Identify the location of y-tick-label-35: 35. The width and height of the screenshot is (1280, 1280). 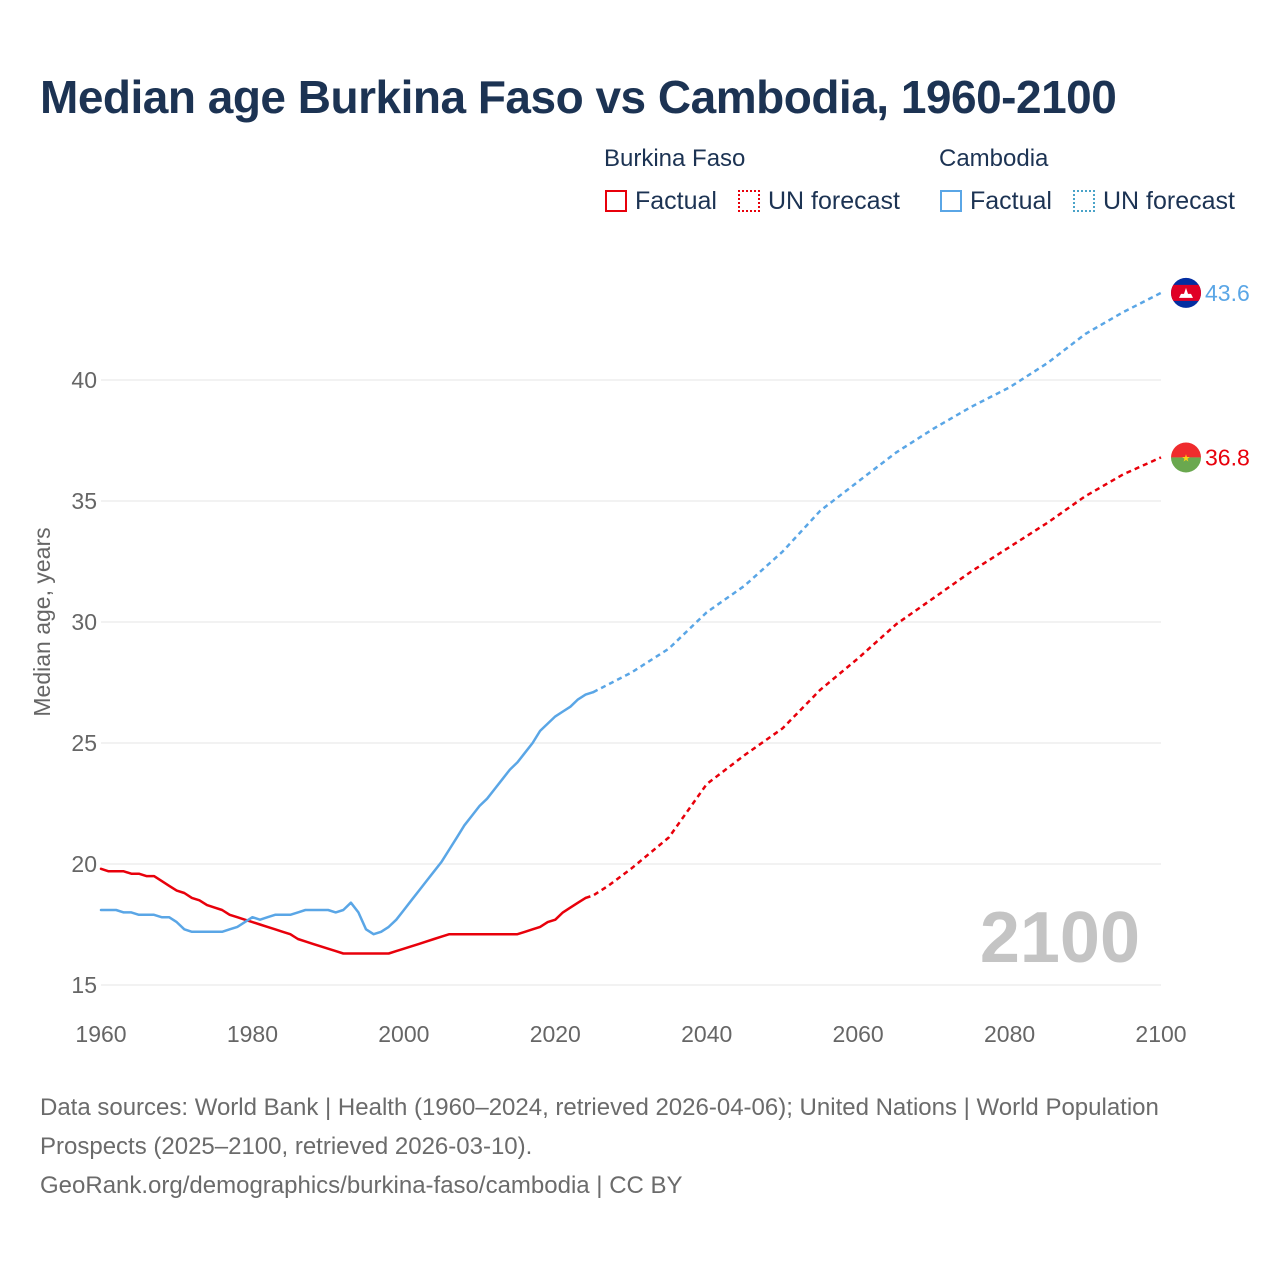
(84, 501).